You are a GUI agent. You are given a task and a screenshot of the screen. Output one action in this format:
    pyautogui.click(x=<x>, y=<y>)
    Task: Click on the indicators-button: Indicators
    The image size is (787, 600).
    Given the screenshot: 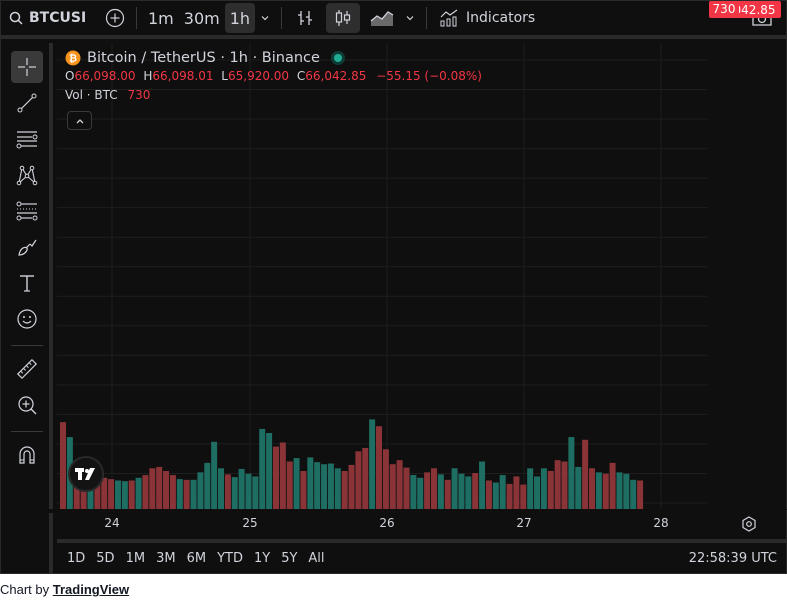 What is the action you would take?
    pyautogui.click(x=487, y=18)
    